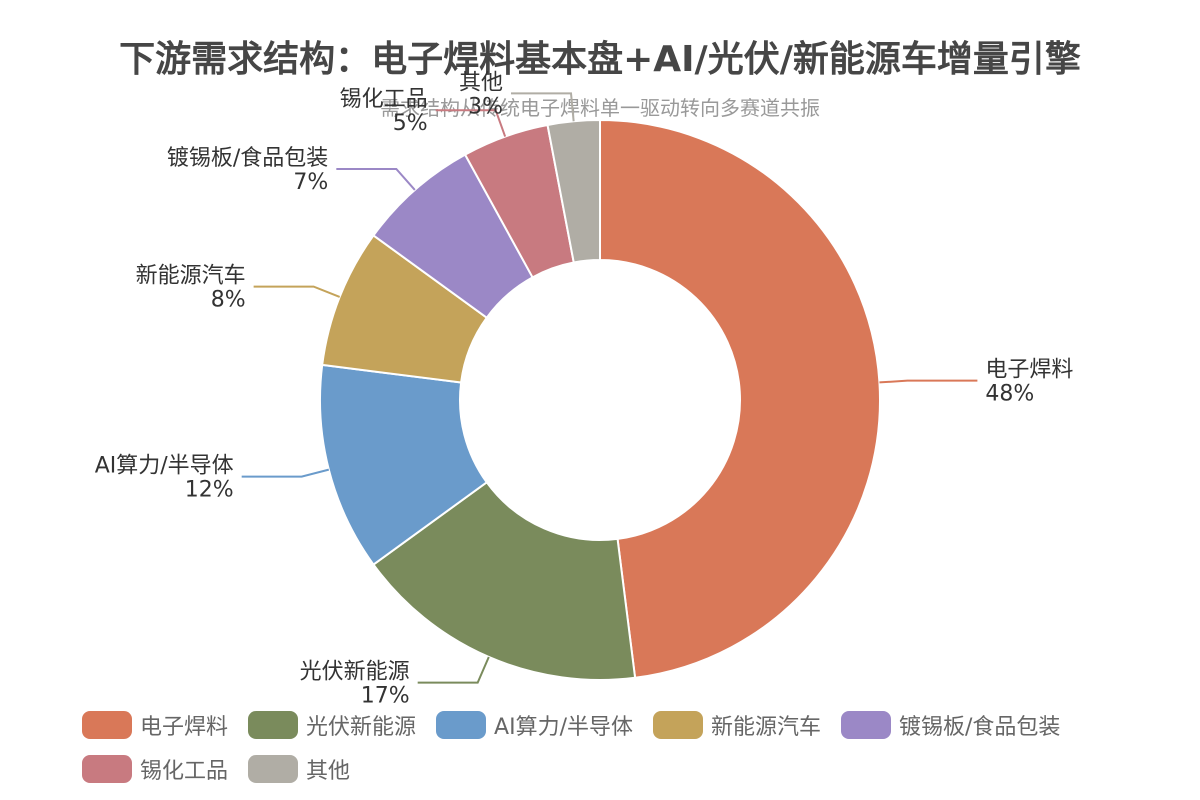  What do you see at coordinates (310, 182) in the screenshot?
I see `slice-label-value: 7%` at bounding box center [310, 182].